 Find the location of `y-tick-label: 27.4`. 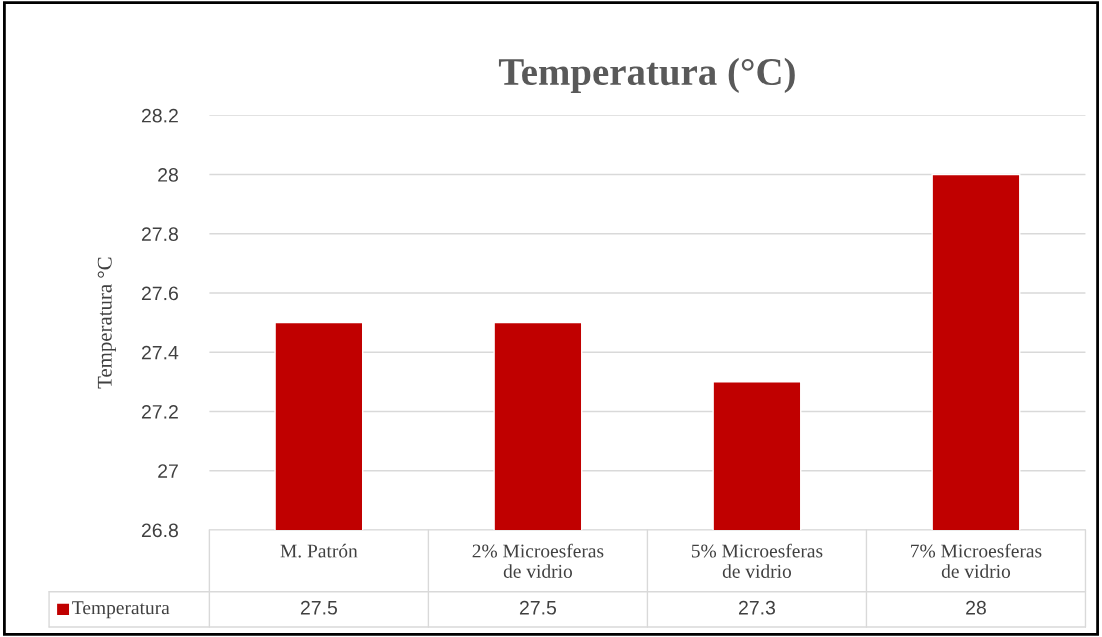

y-tick-label: 27.4 is located at coordinates (160, 352).